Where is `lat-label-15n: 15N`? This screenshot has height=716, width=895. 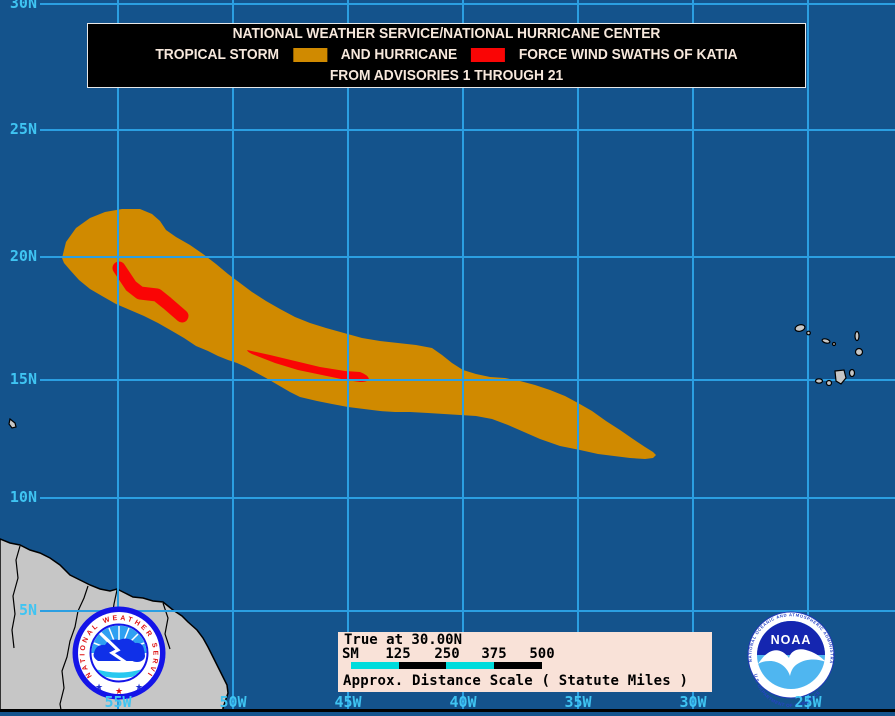 lat-label-15n: 15N is located at coordinates (23, 379).